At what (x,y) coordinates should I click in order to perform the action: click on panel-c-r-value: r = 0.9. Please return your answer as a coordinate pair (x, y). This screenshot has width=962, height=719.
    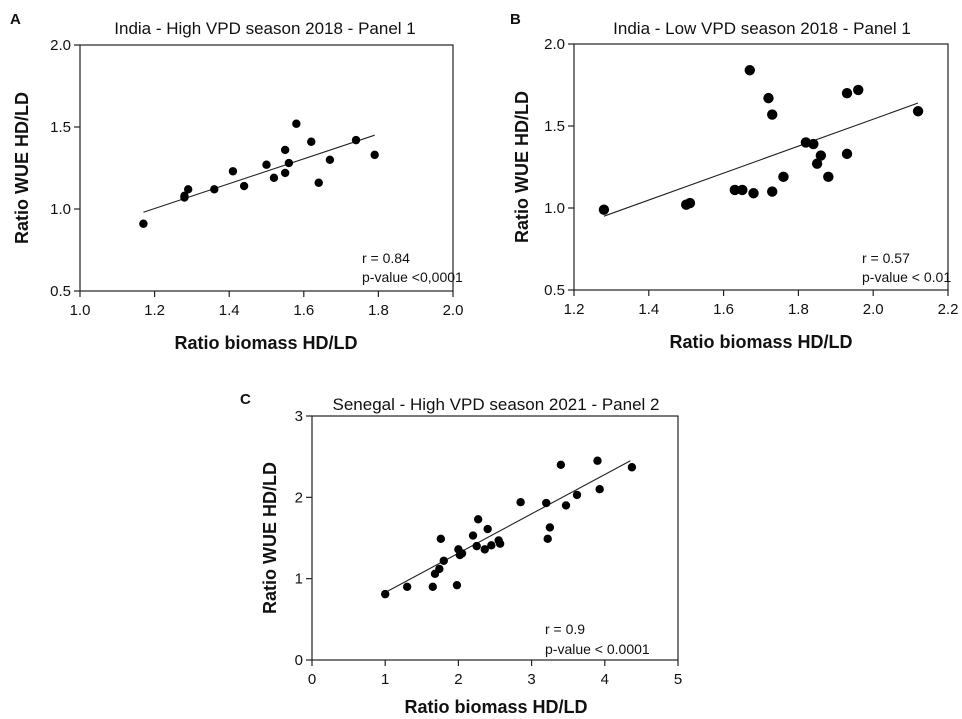
    Looking at the image, I should click on (565, 629).